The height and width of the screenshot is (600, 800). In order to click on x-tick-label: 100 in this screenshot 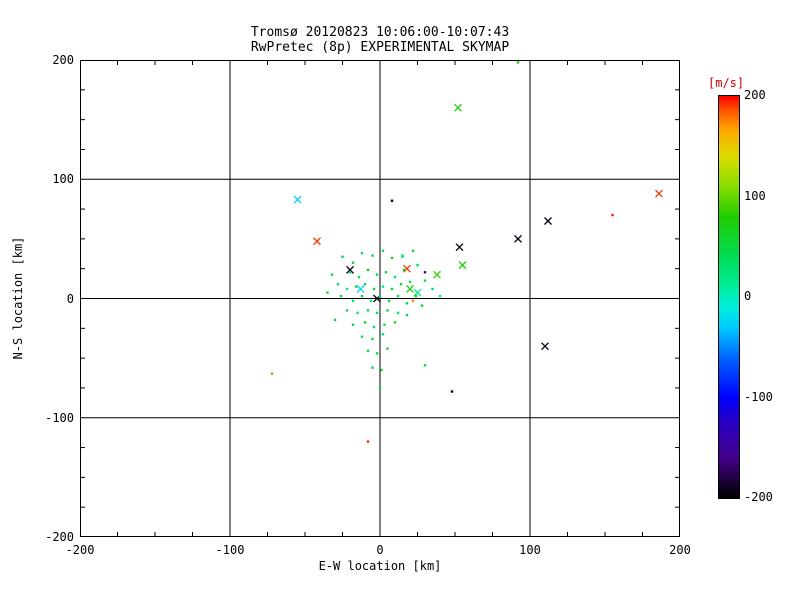, I will do `click(530, 550)`.